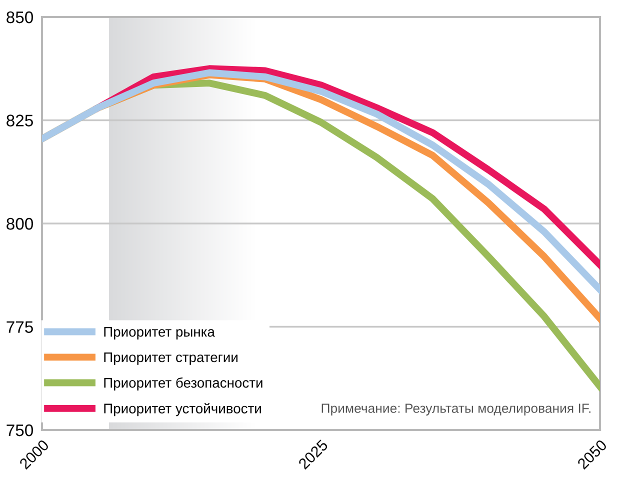 Image resolution: width=624 pixels, height=481 pixels. Describe the element at coordinates (20, 17) in the screenshot. I see `y-tick-label: 850` at that location.